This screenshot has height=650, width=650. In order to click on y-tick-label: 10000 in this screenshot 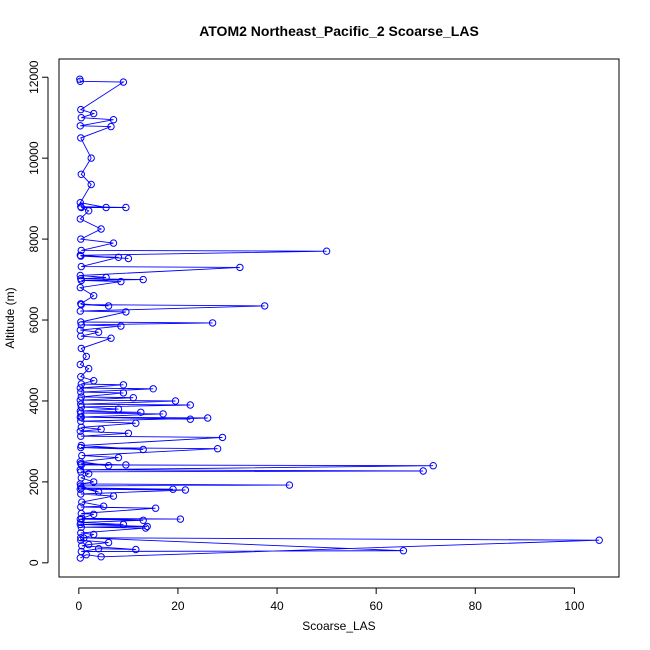, I will do `click(34, 158)`.